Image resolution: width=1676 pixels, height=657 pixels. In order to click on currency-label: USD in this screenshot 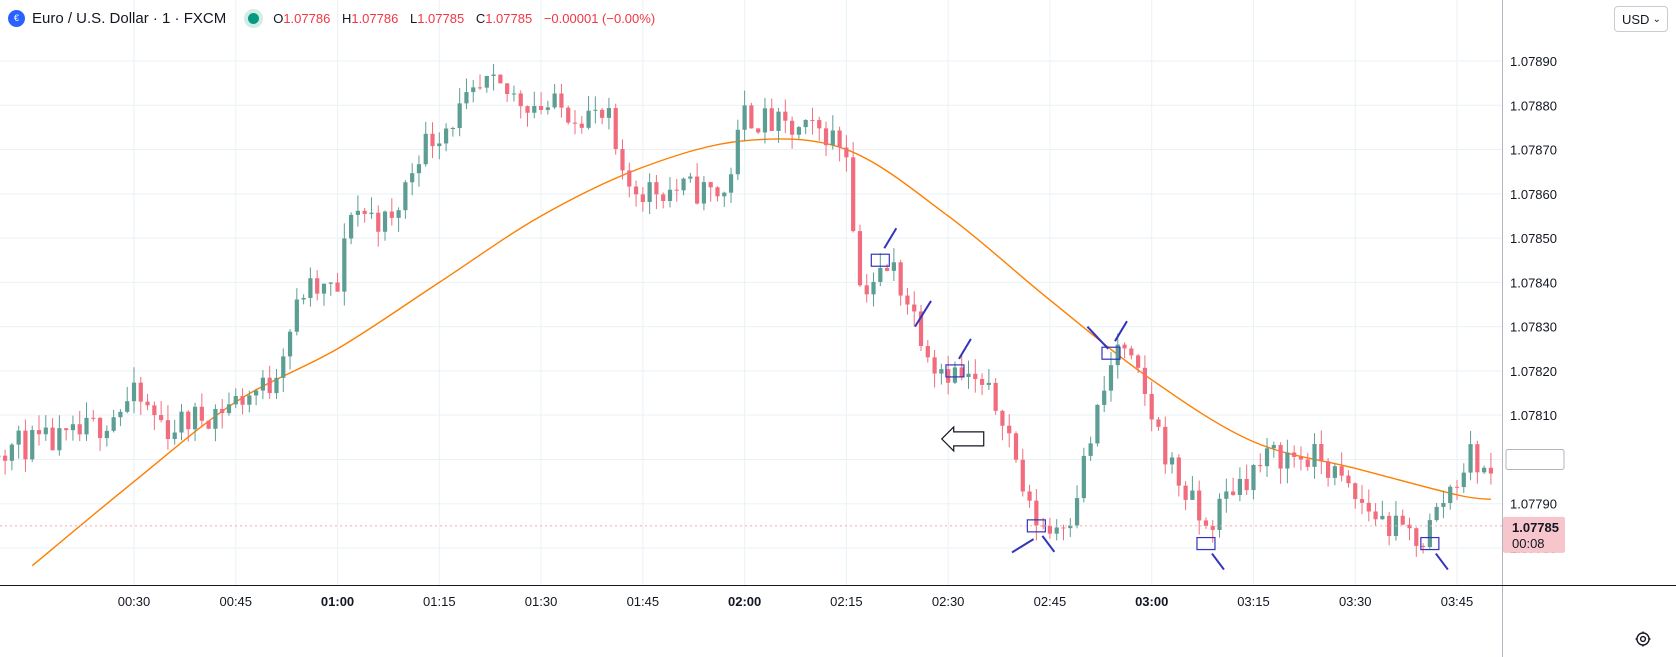, I will do `click(1636, 19)`.